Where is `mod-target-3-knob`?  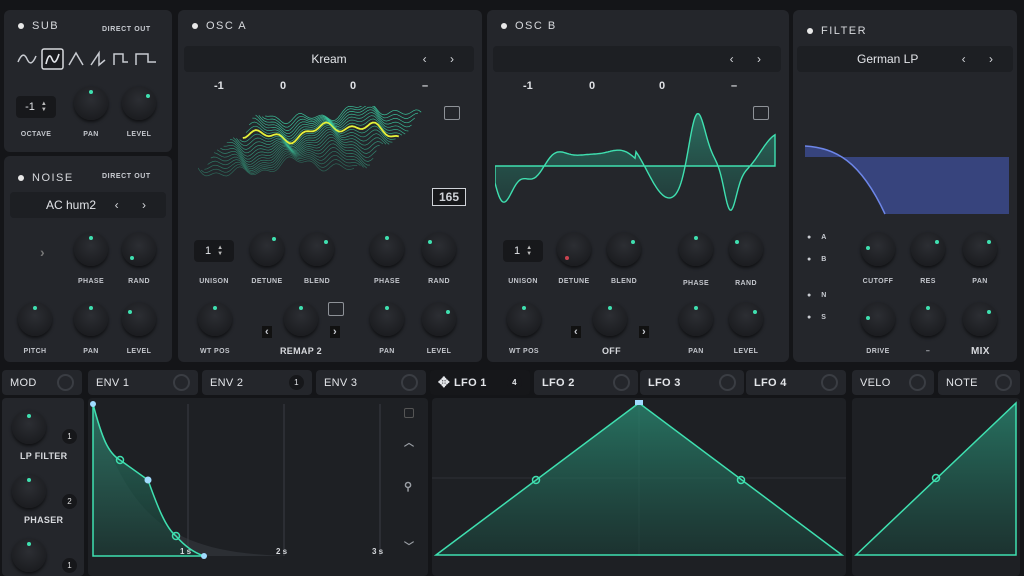 mod-target-3-knob is located at coordinates (29, 555).